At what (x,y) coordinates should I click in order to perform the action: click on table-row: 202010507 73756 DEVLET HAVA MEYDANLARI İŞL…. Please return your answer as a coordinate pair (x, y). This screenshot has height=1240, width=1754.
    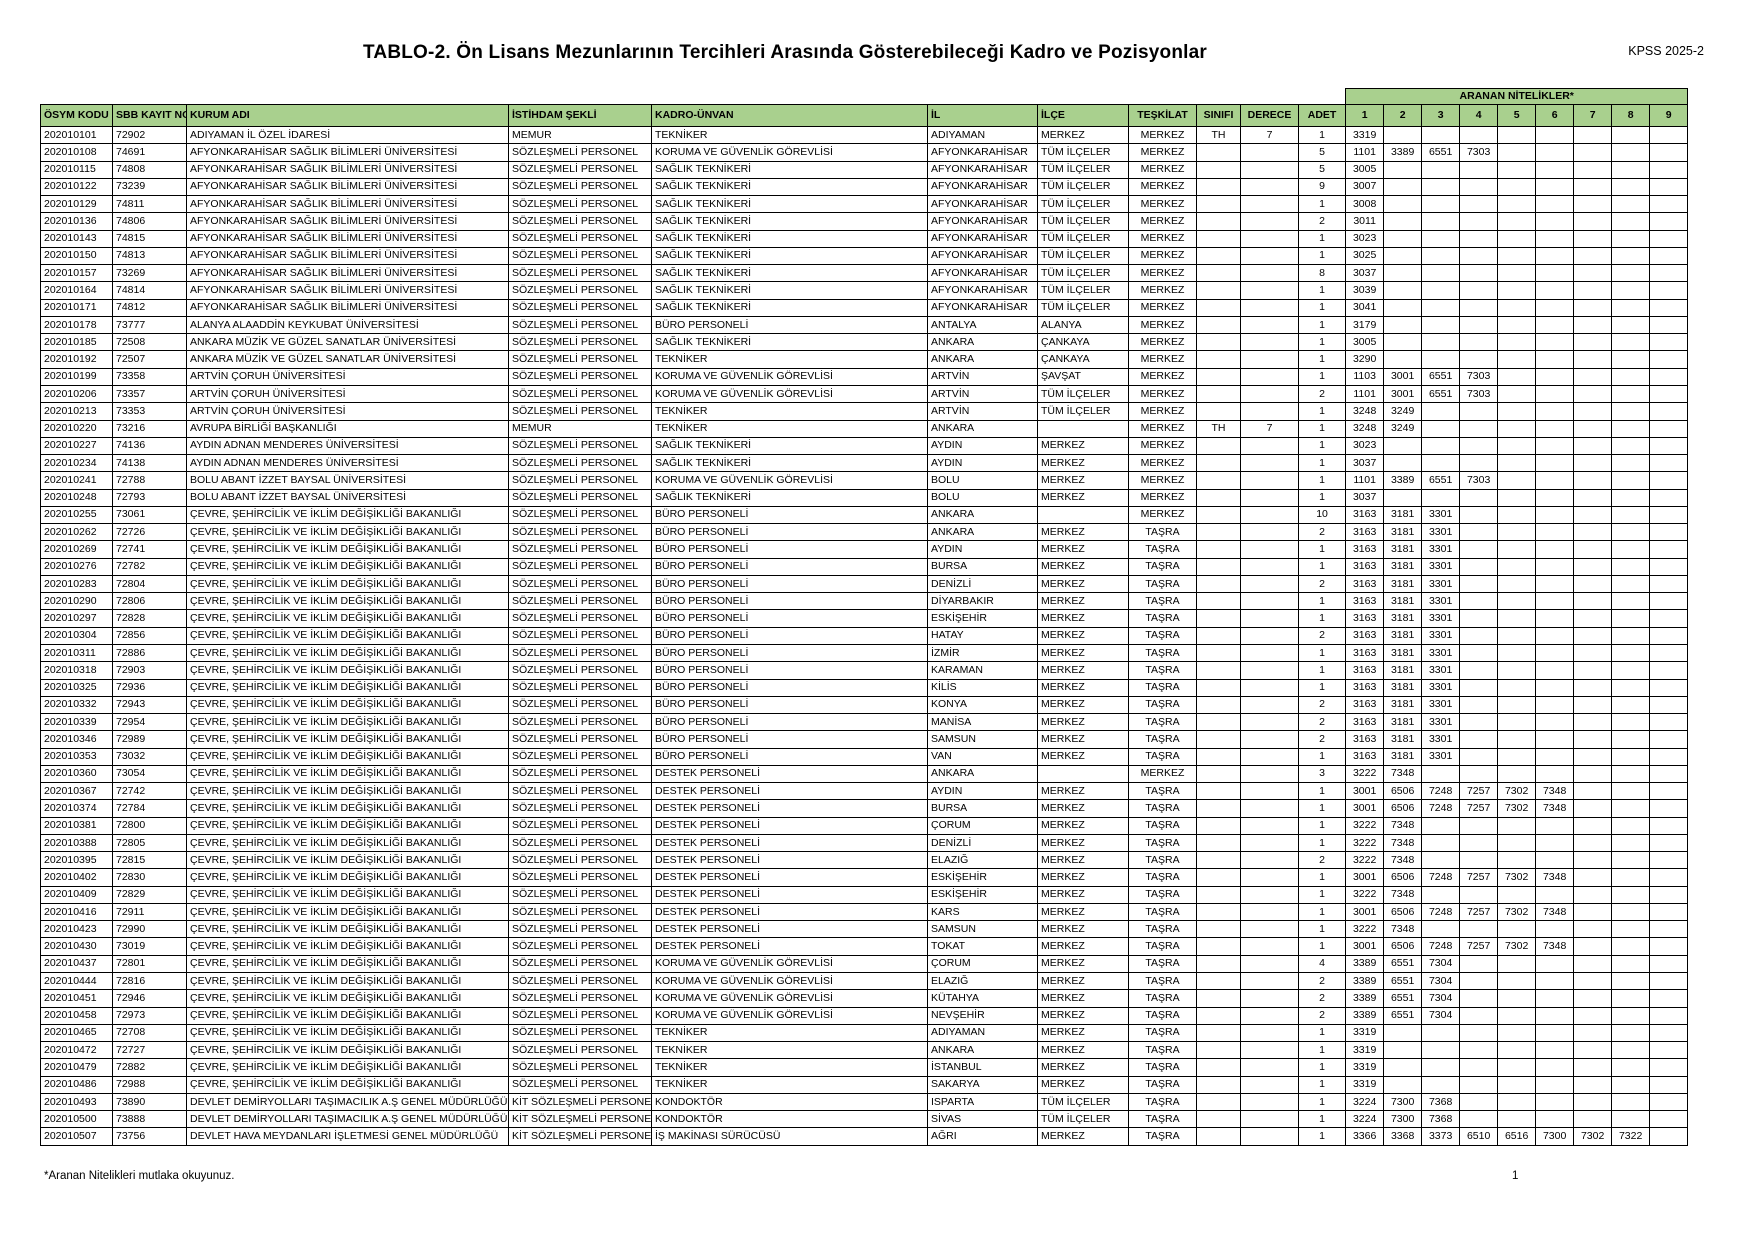
    Looking at the image, I should click on (864, 1136).